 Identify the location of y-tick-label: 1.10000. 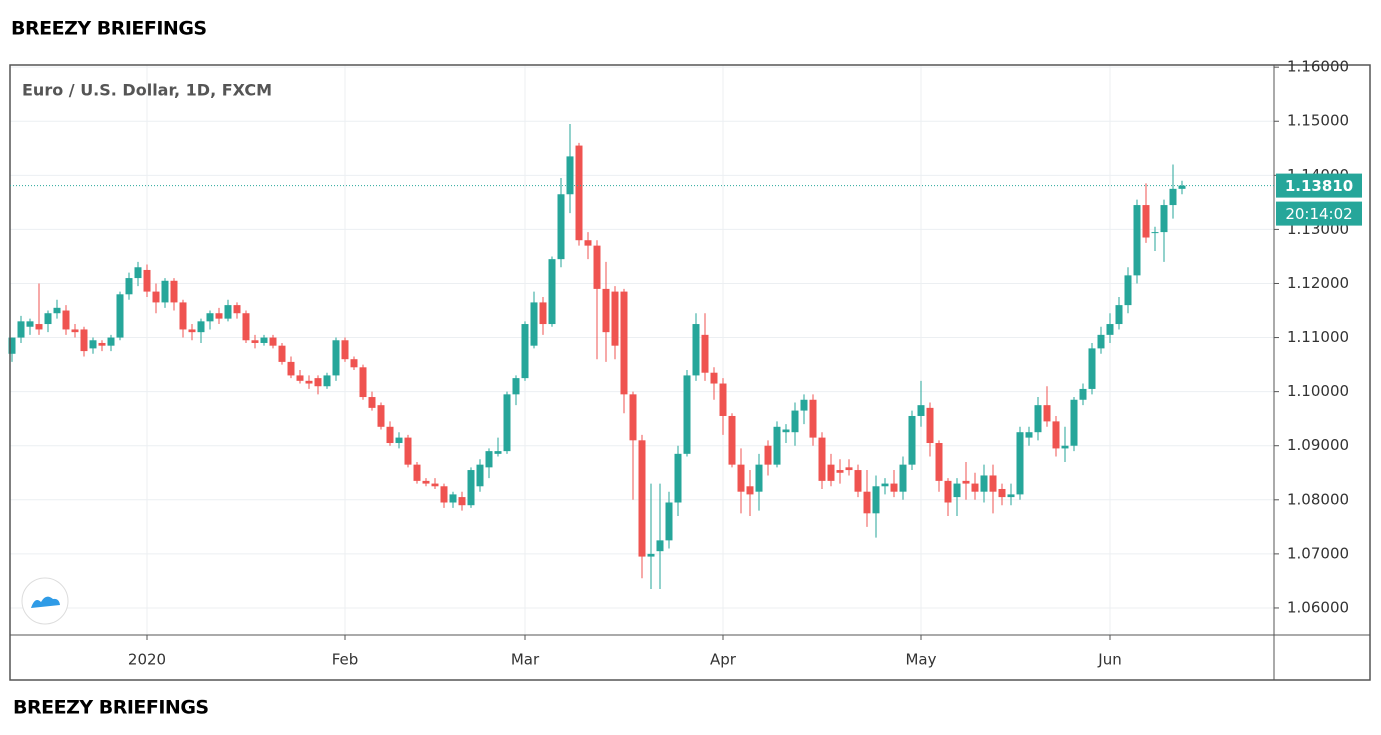
(1318, 391).